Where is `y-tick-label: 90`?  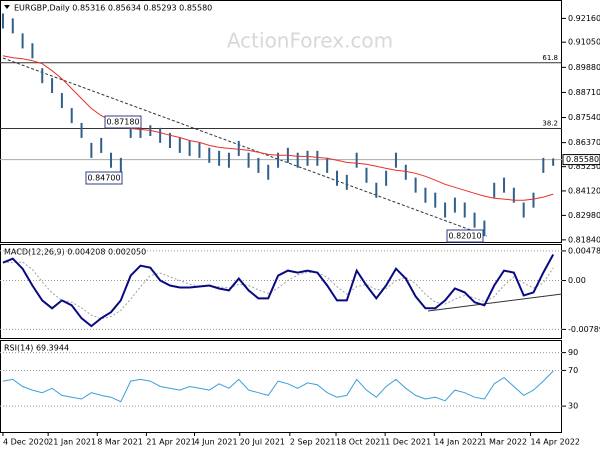
y-tick-label: 90 is located at coordinates (573, 352).